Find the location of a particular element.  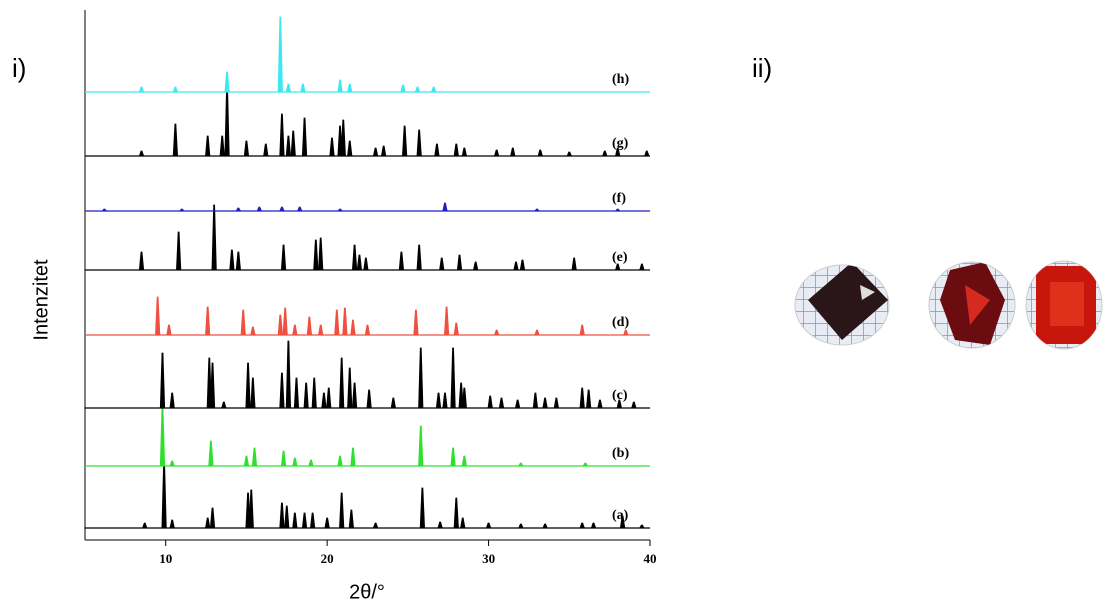

series-label: (b) is located at coordinates (620, 453).